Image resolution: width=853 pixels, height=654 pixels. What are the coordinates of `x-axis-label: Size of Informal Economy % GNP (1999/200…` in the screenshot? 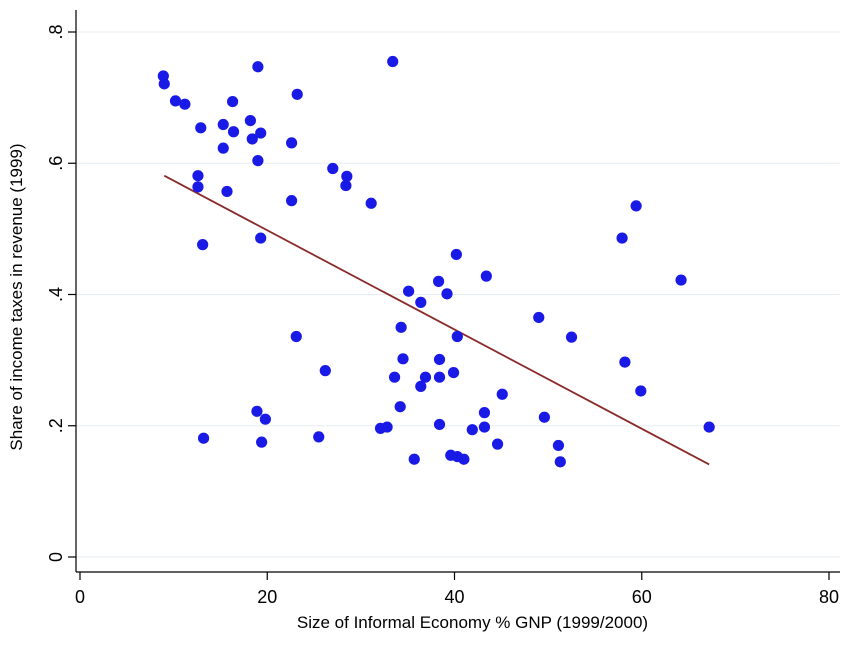 It's located at (472, 622).